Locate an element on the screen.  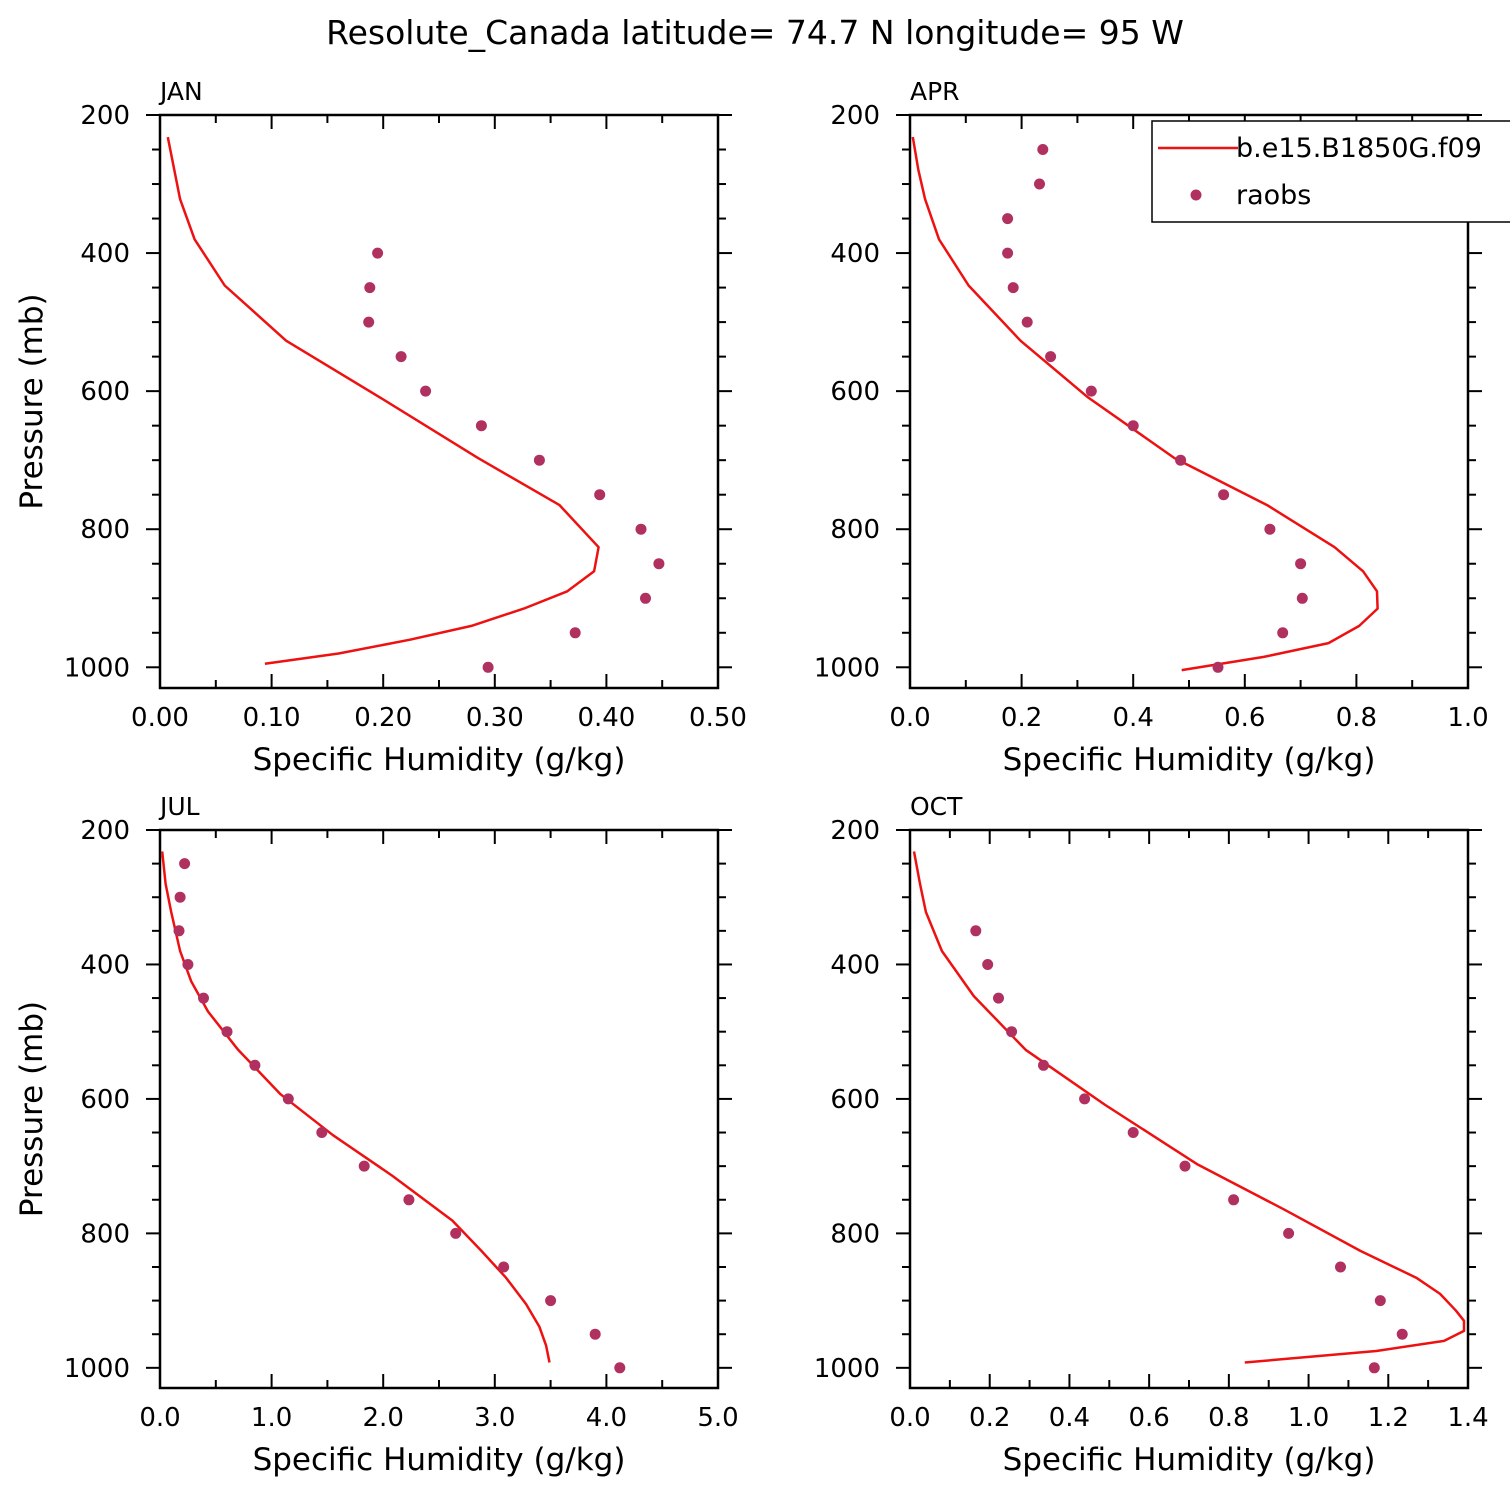
x-tick-label: 5.0 is located at coordinates (717, 1418).